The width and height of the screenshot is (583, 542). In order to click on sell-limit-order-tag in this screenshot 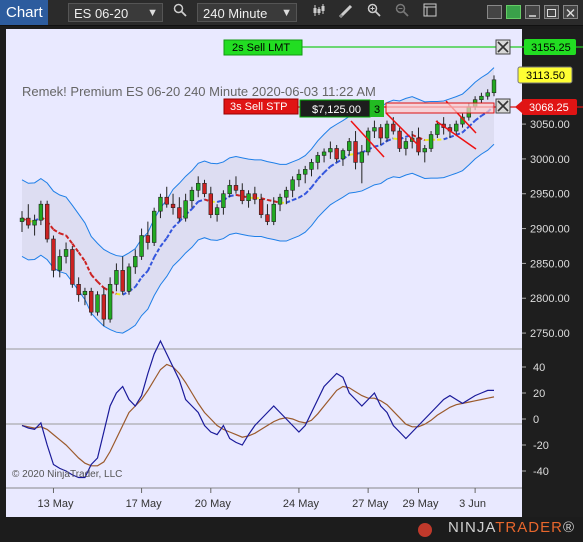, I will do `click(263, 47)`.